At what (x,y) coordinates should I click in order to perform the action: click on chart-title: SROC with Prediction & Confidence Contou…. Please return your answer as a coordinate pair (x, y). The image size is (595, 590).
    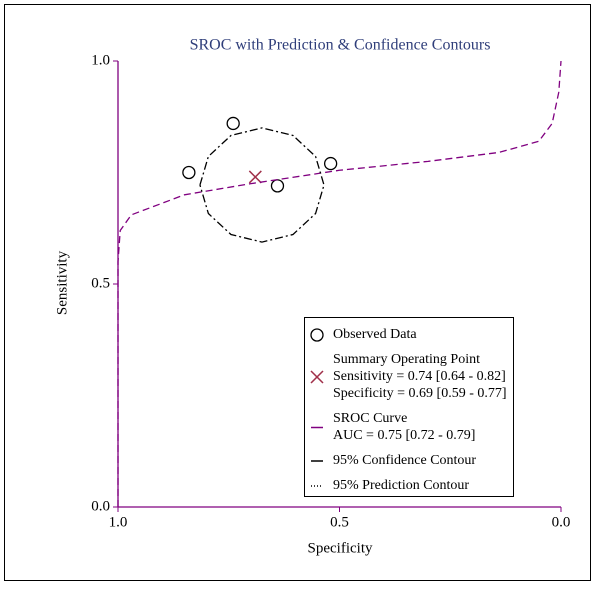
    Looking at the image, I should click on (340, 45).